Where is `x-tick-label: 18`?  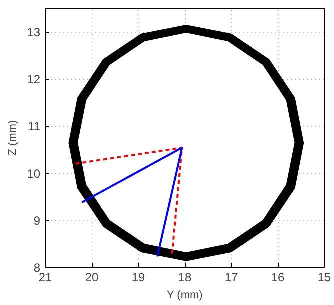 x-tick-label: 18 is located at coordinates (185, 277).